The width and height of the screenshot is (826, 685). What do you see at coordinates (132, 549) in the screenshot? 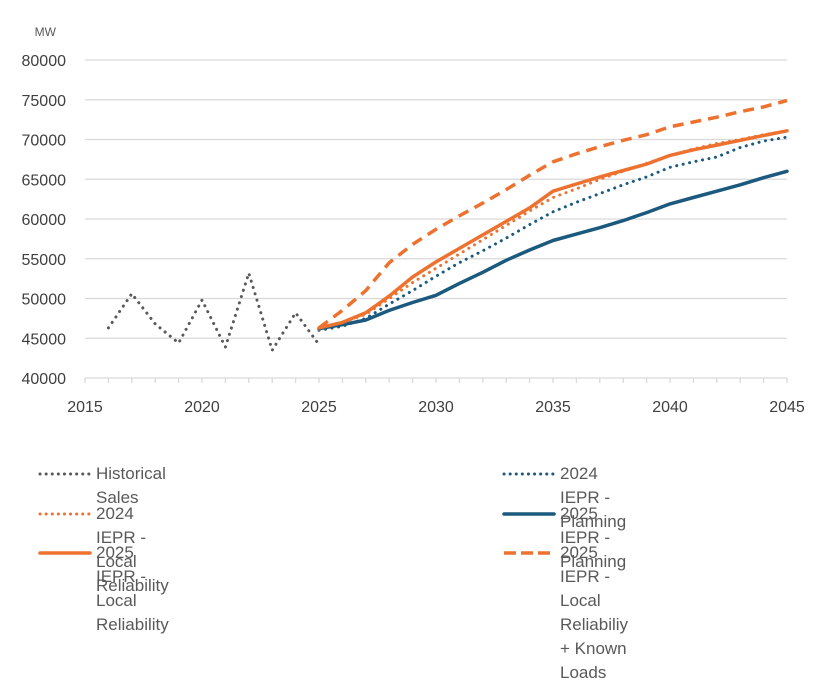
I see `legend-label: 2024 IEPR - Local Reliability` at bounding box center [132, 549].